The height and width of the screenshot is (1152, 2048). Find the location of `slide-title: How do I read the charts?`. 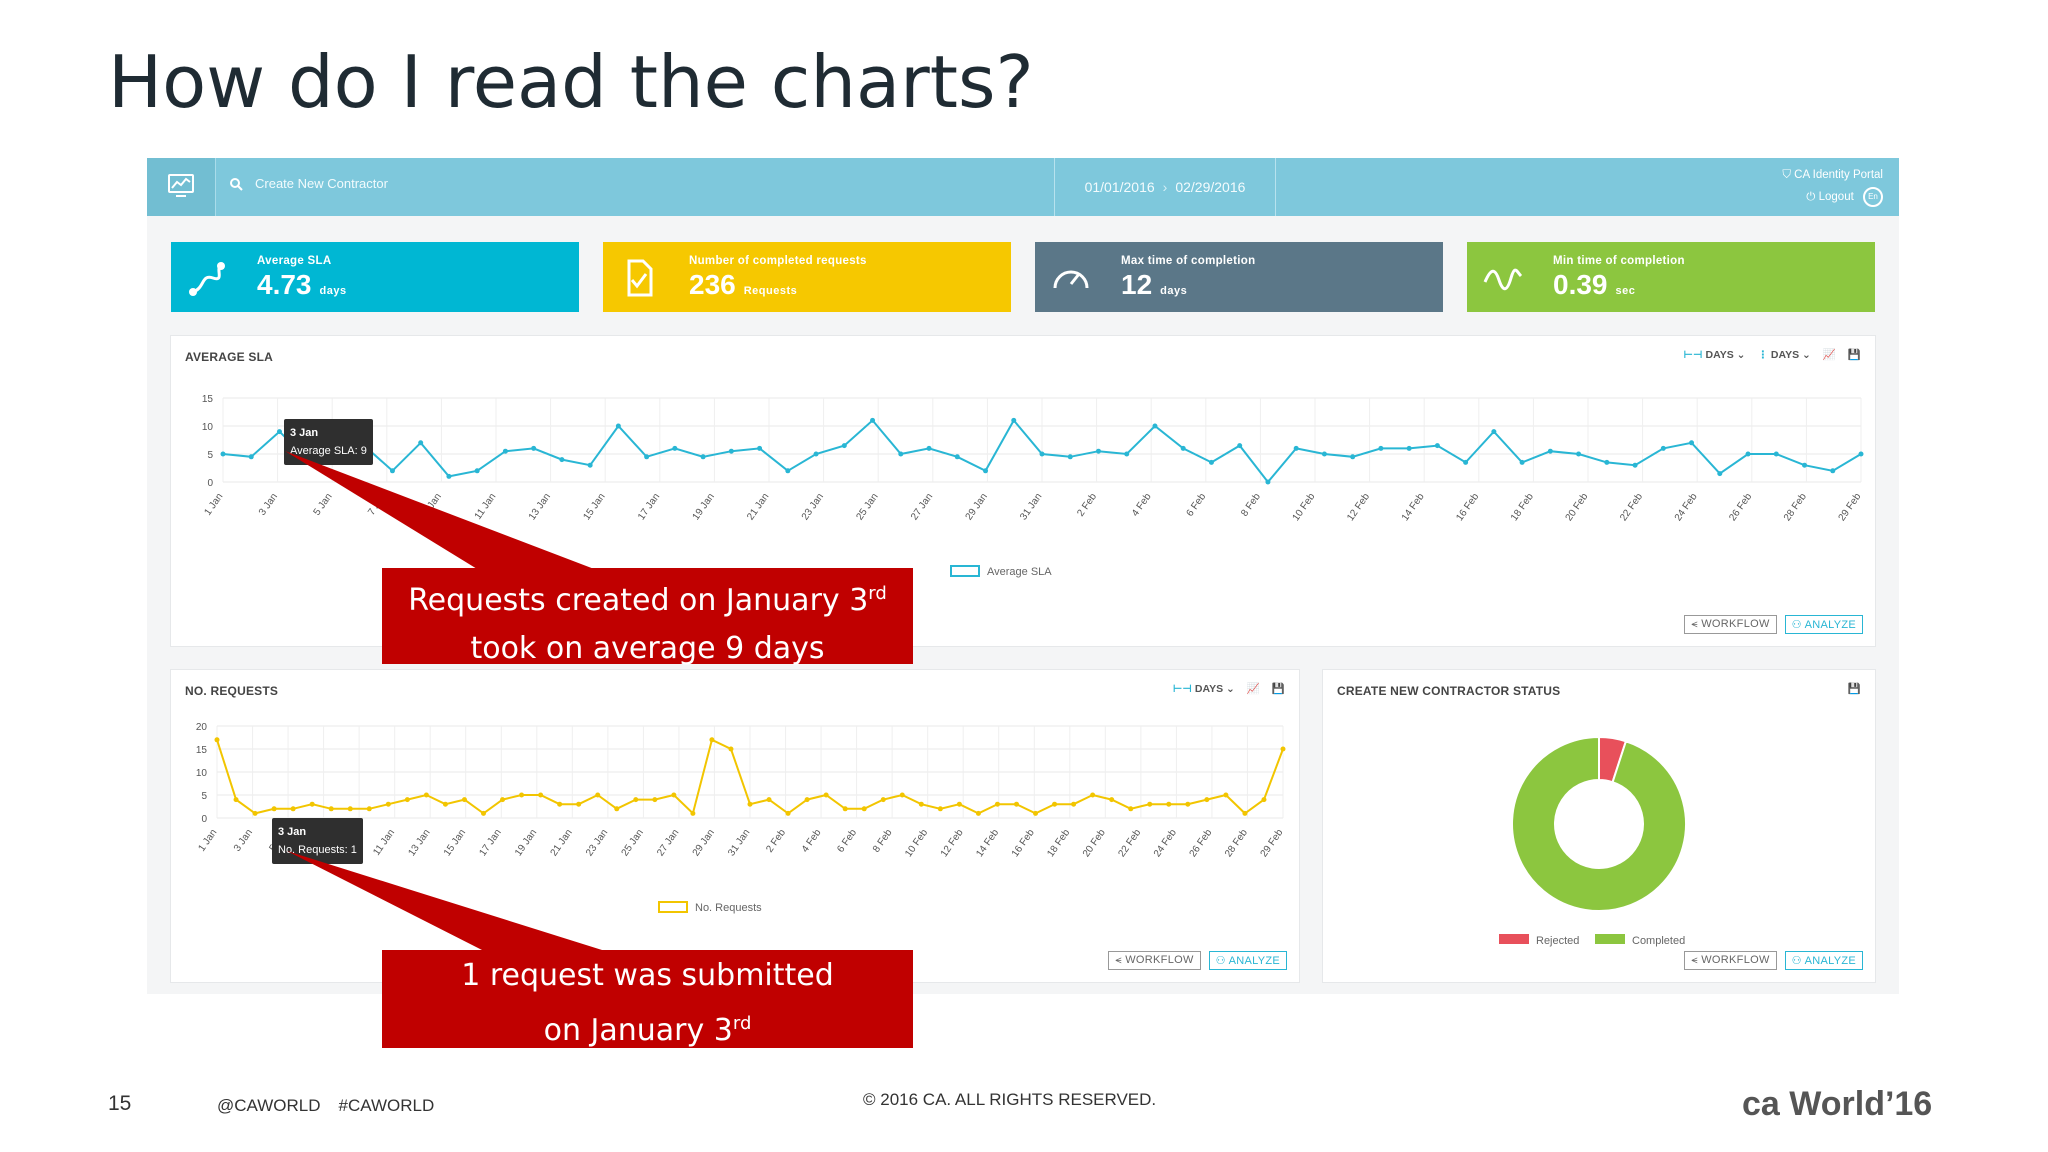

slide-title: How do I read the charts? is located at coordinates (571, 82).